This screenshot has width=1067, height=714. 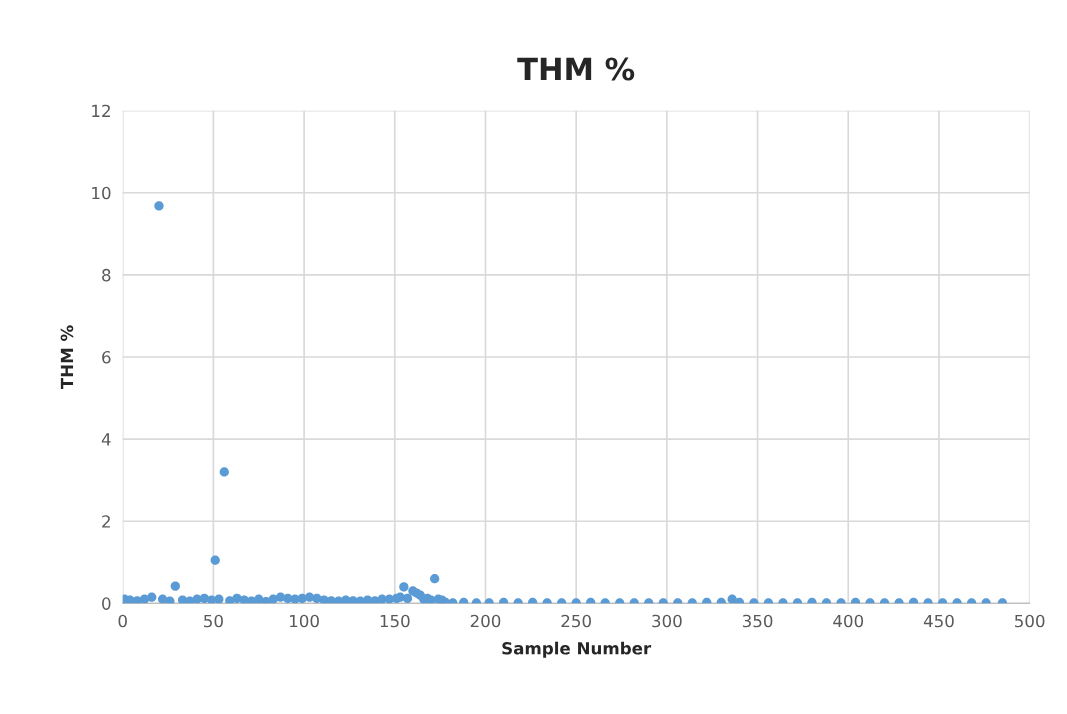 I want to click on x-tick-label: 250, so click(x=576, y=621).